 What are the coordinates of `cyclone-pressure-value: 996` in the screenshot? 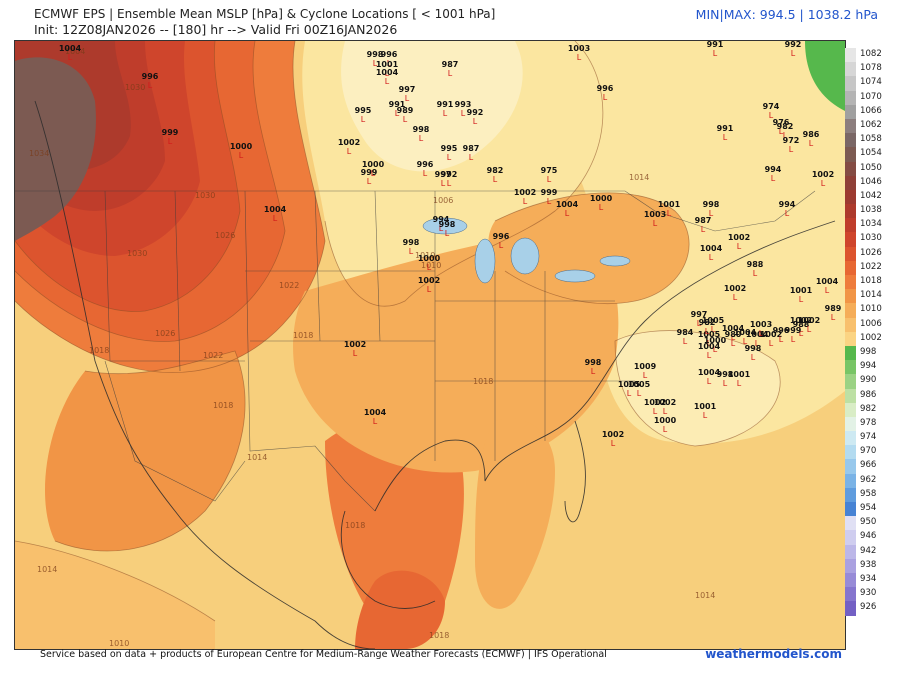 It's located at (150, 76).